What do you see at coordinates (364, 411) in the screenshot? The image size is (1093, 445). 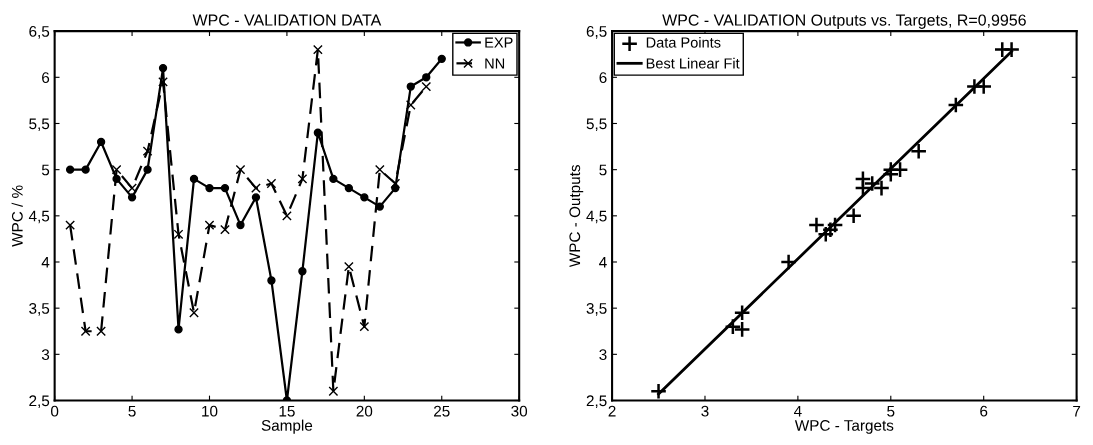 I see `x-tick-label: 20` at bounding box center [364, 411].